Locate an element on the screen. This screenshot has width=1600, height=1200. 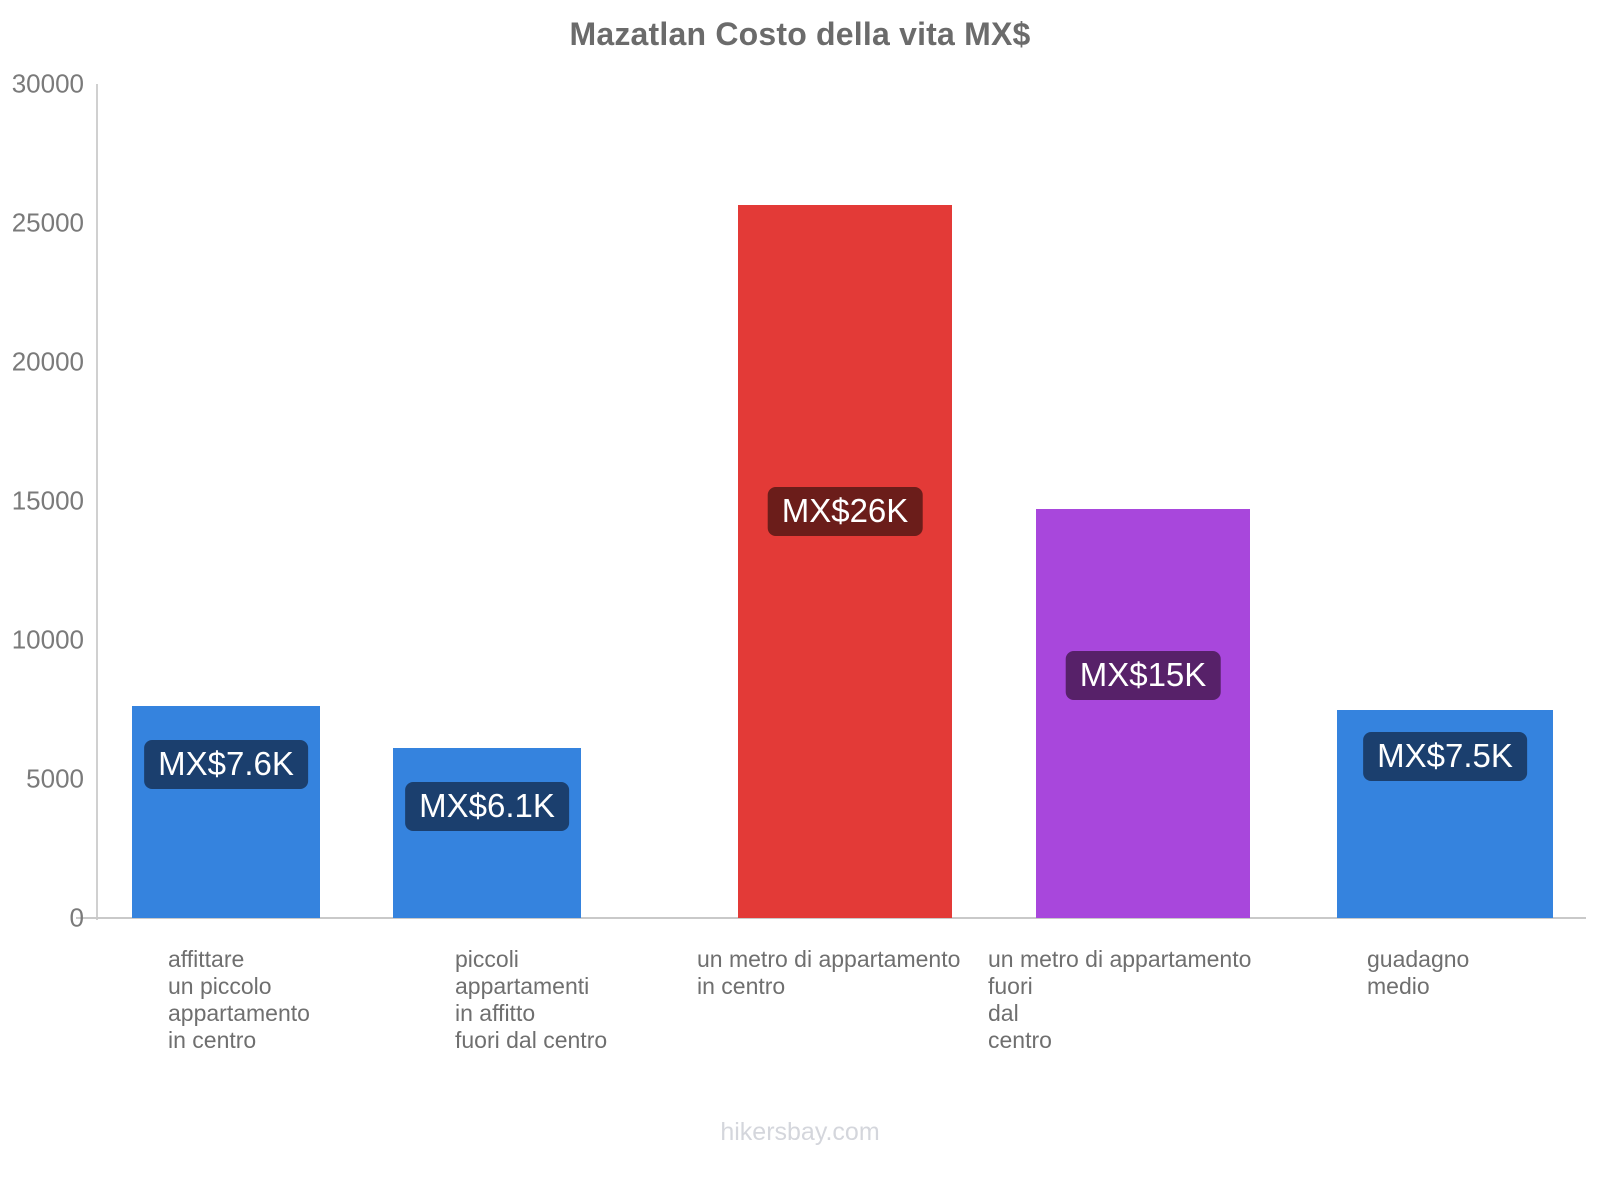
y-axis-tick-label: 10000 is located at coordinates (47, 639).